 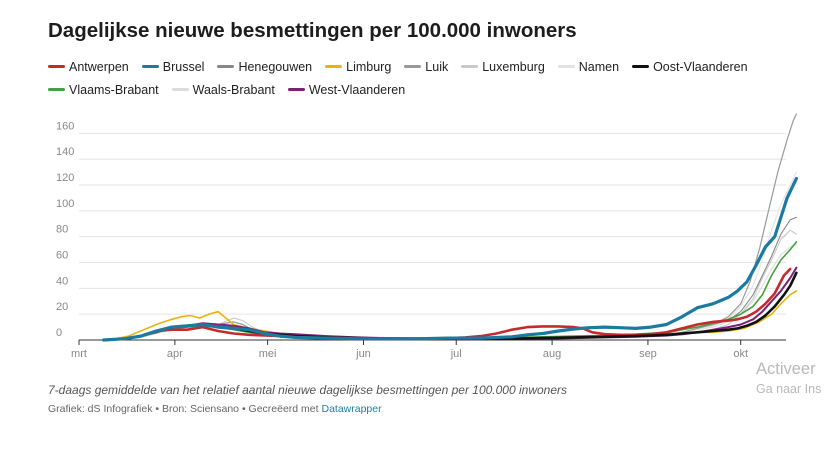 I want to click on legend-item: Henegouwen, so click(x=264, y=66).